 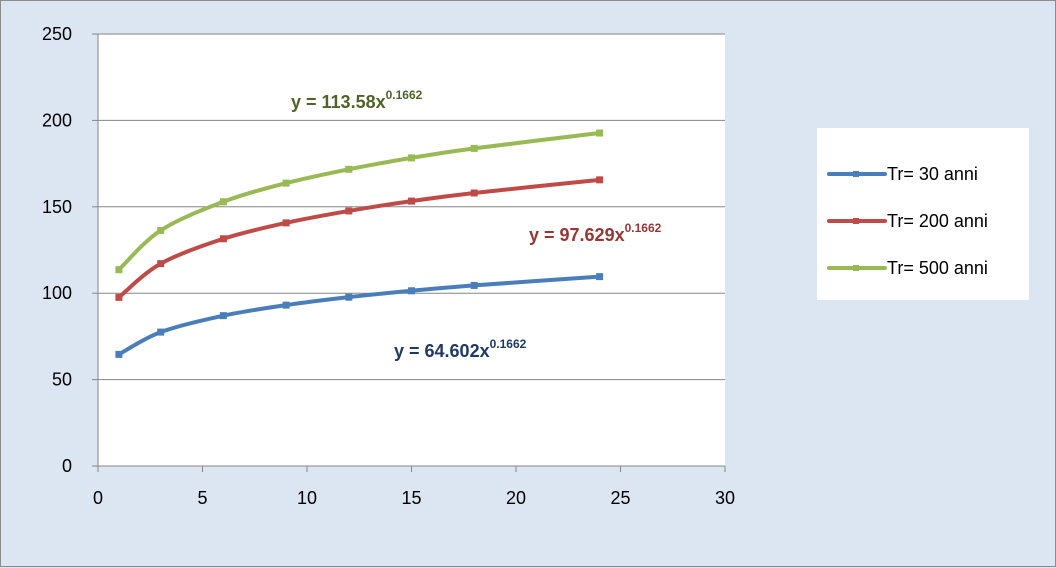 I want to click on legend-item: Tr= 30 anni, so click(x=902, y=174).